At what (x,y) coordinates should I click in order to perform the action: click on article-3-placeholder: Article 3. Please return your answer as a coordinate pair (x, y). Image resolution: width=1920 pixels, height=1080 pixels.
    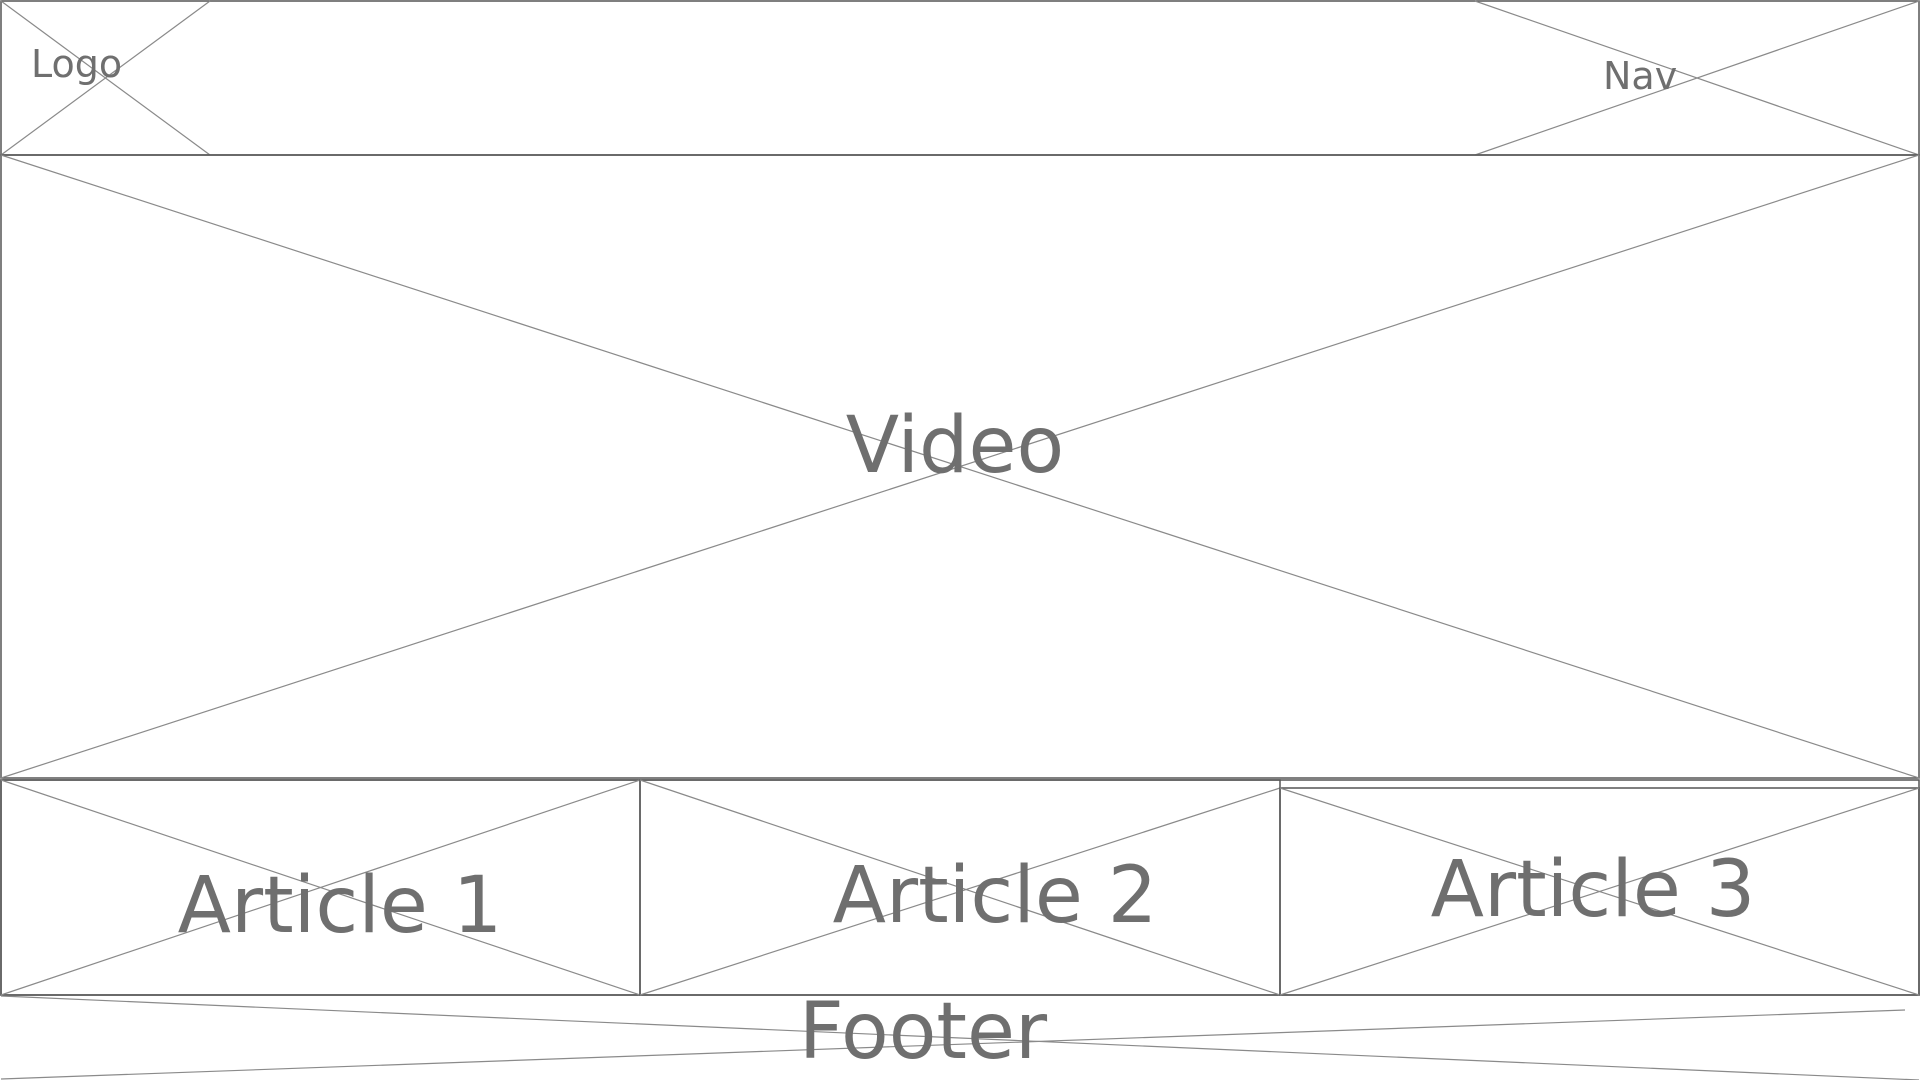
    Looking at the image, I should click on (1599, 891).